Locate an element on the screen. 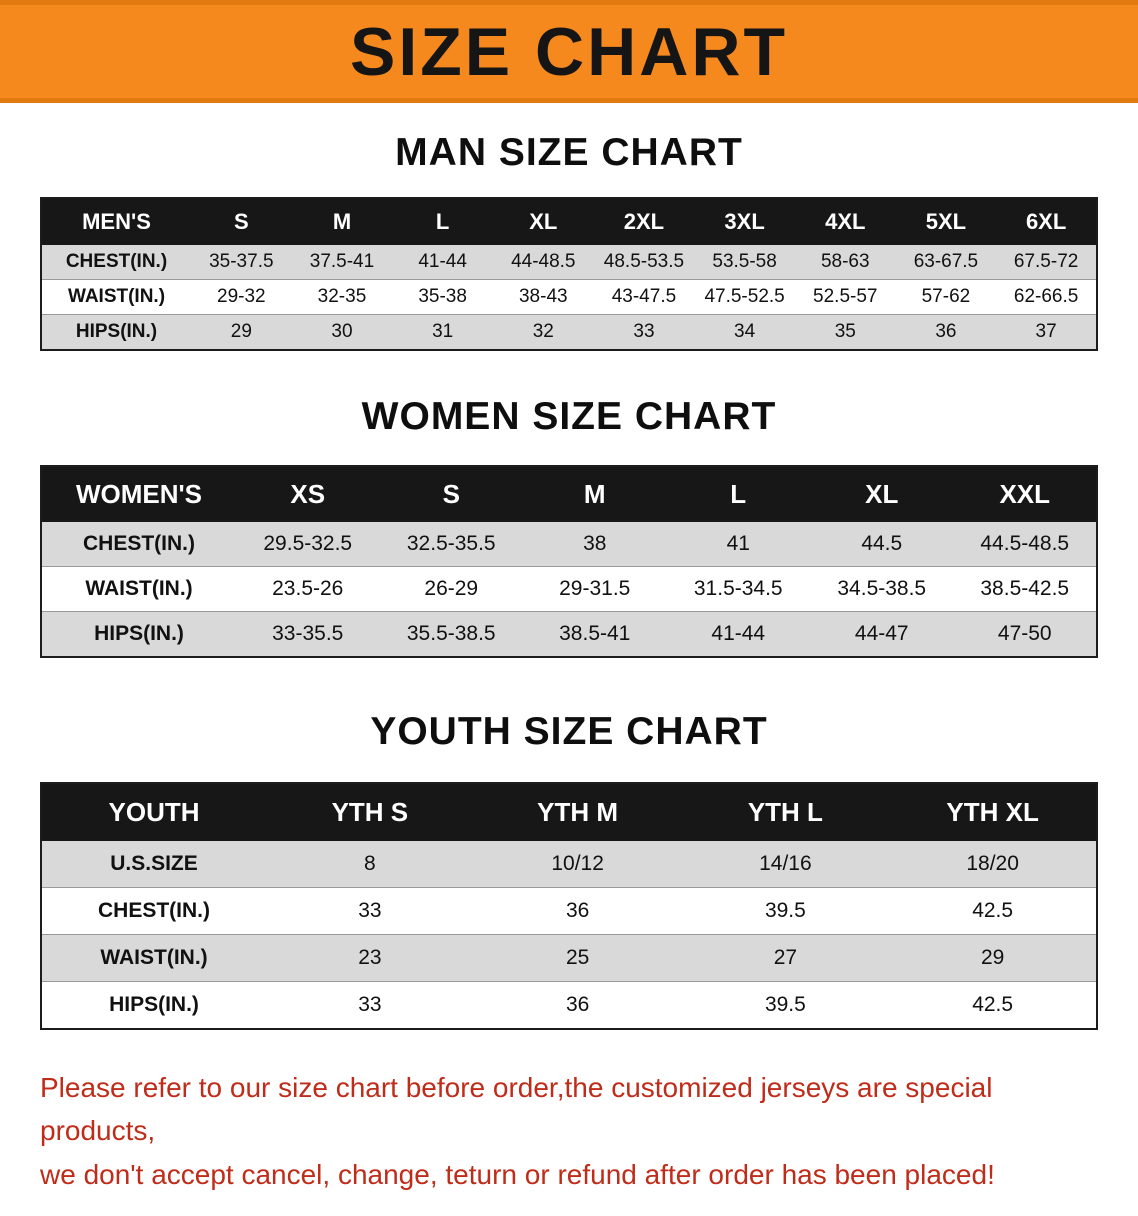  size-value-cell: 30 is located at coordinates (342, 331).